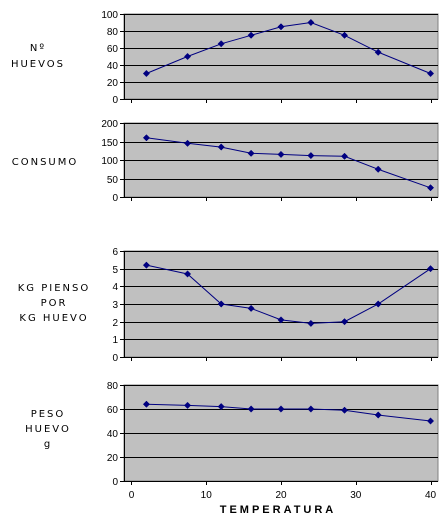 This screenshot has height=518, width=446. Describe the element at coordinates (113, 49) in the screenshot. I see `y-tick-label-1-60: 60` at that location.